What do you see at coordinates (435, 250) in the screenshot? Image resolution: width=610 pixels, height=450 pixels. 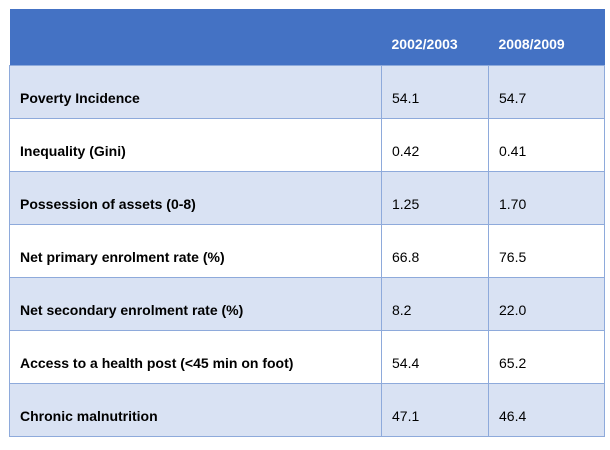 I see `row-value: 66.8` at bounding box center [435, 250].